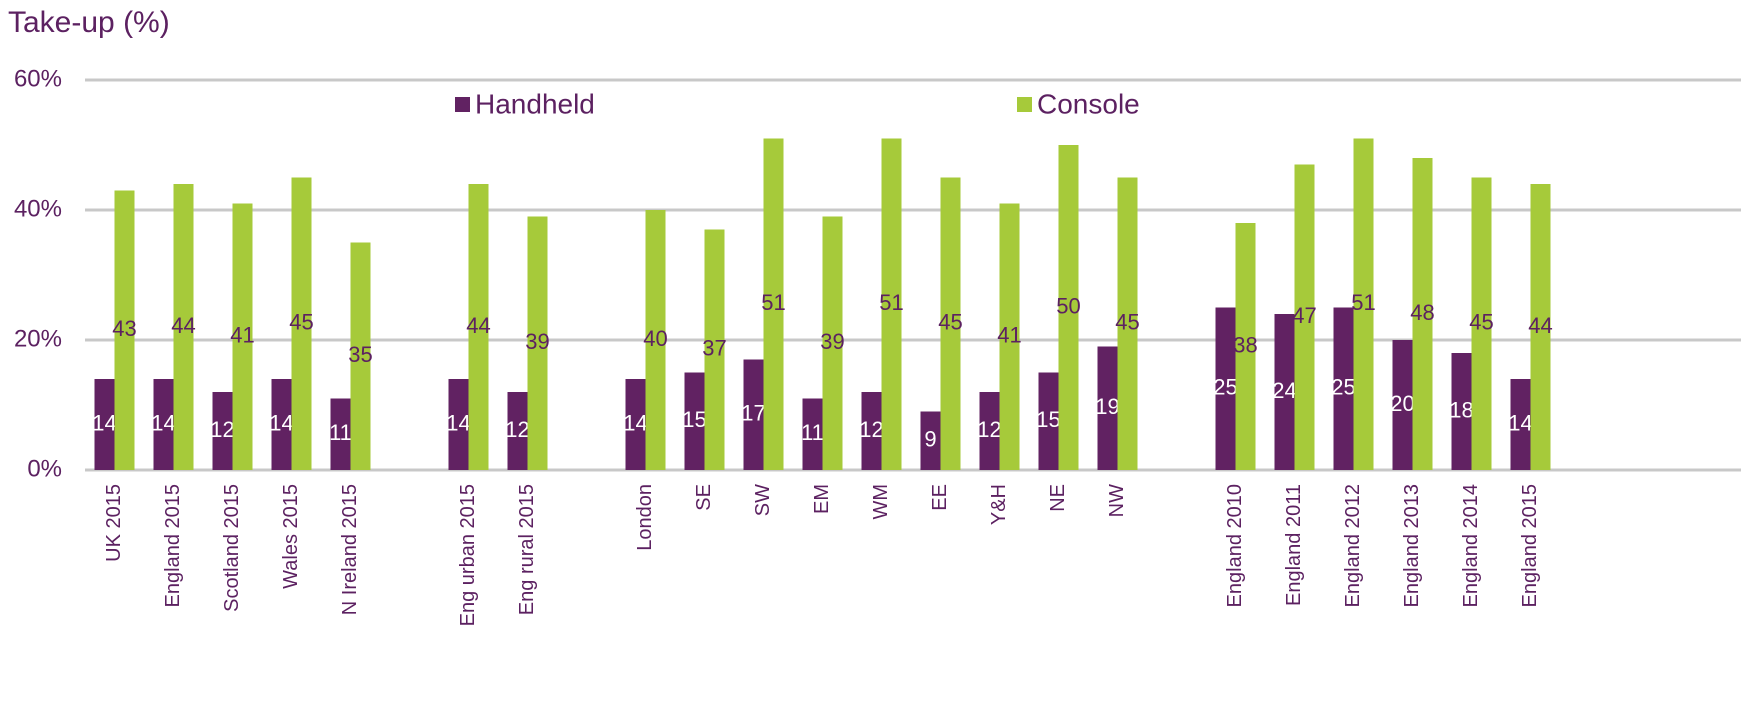  I want to click on x-tick-label: England 2012, so click(1353, 545).